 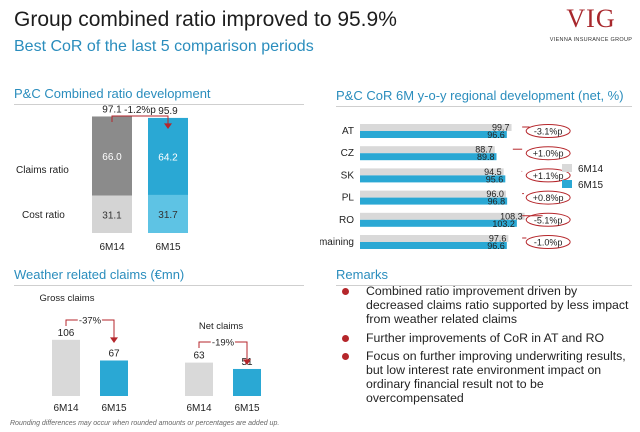 I want to click on logo-main-text: VIG, so click(x=591, y=18).